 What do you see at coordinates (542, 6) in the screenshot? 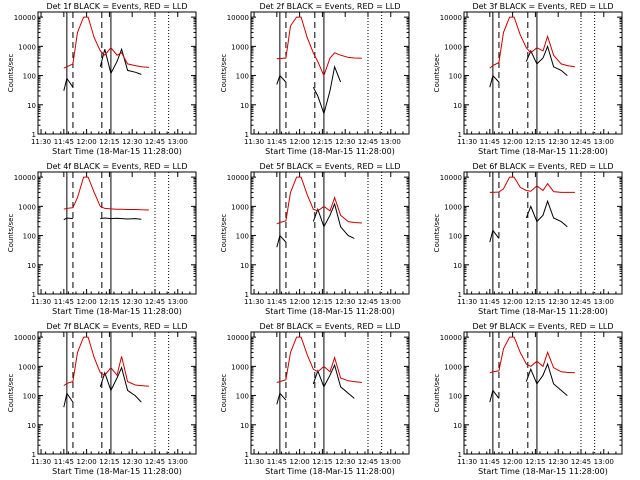
I see `plot-title: Det 3f BLACK = Events, RED = LLD` at bounding box center [542, 6].